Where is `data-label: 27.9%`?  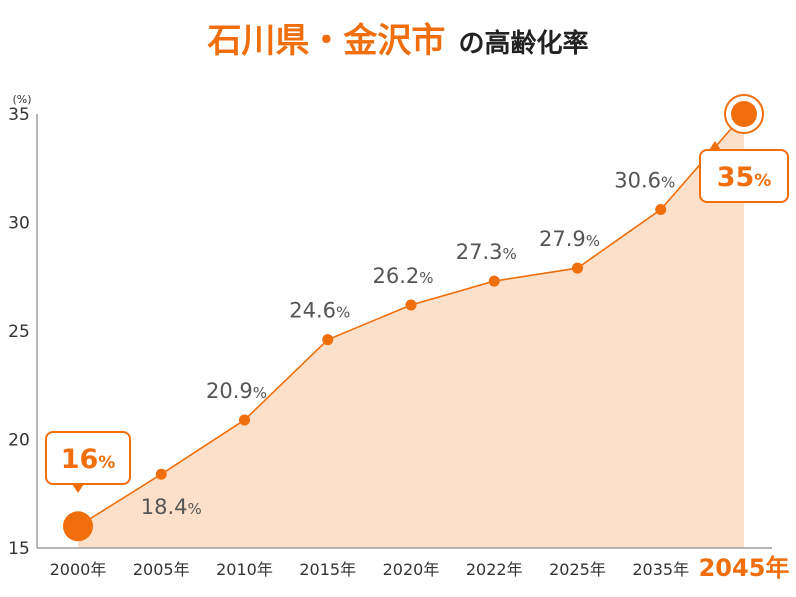
data-label: 27.9% is located at coordinates (569, 239).